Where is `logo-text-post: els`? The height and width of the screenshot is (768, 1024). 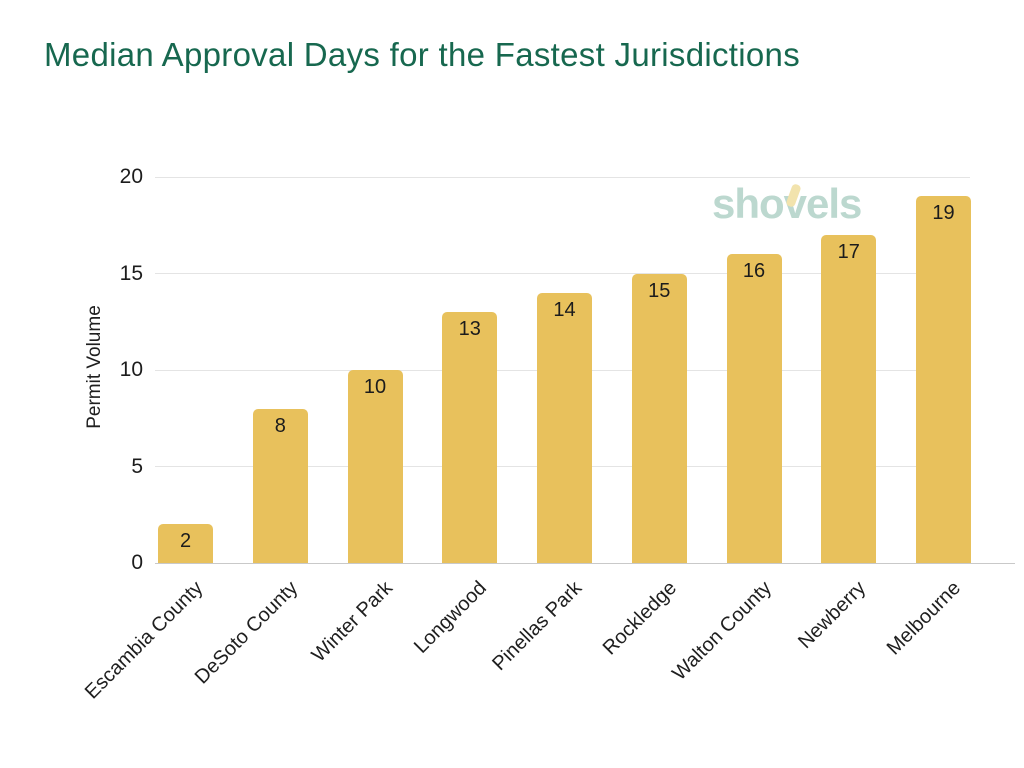
logo-text-post: els is located at coordinates (834, 203).